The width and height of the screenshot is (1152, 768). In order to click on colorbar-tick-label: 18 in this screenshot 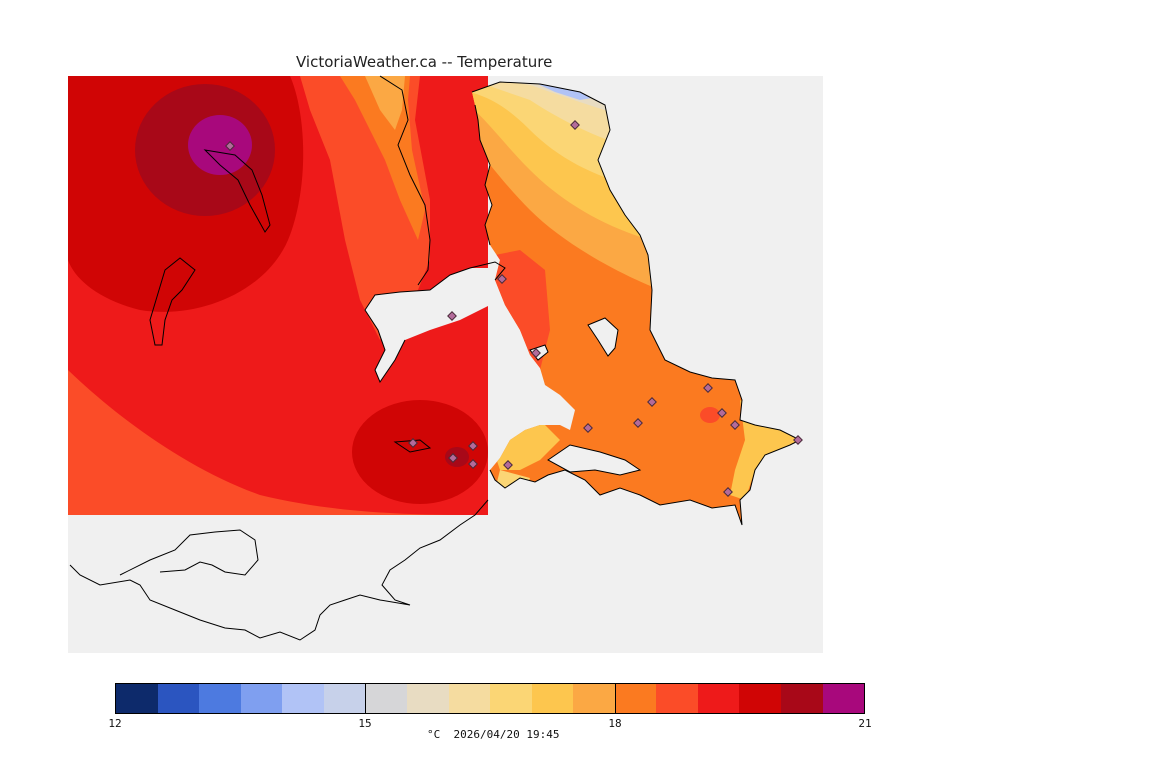, I will do `click(615, 723)`.